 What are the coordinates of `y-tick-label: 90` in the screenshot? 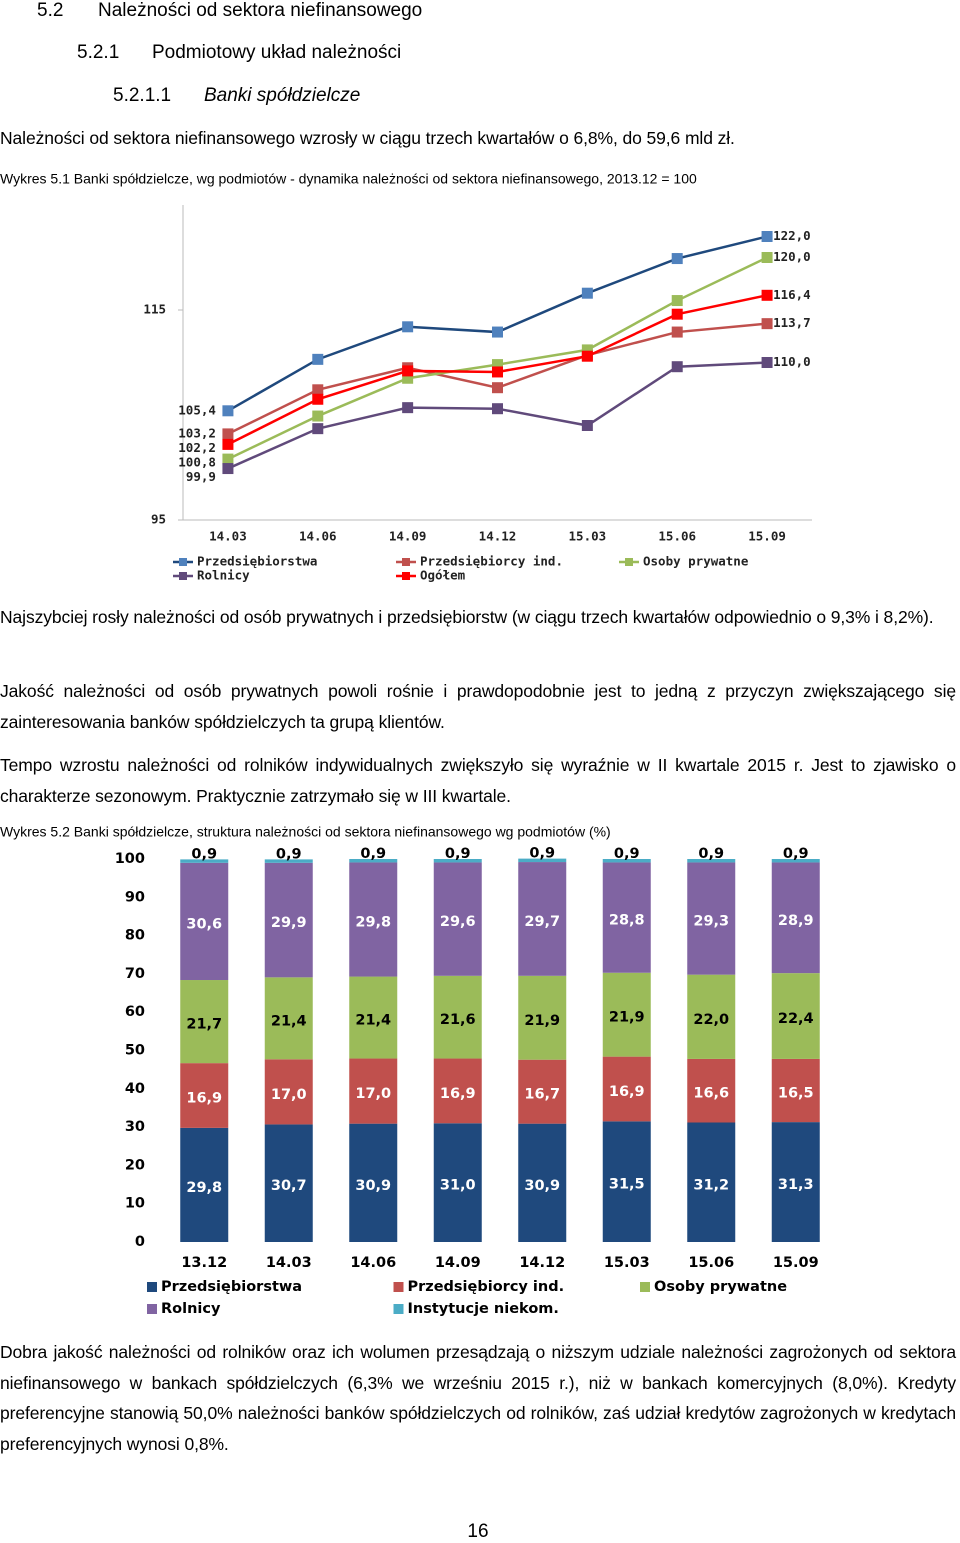 It's located at (135, 897).